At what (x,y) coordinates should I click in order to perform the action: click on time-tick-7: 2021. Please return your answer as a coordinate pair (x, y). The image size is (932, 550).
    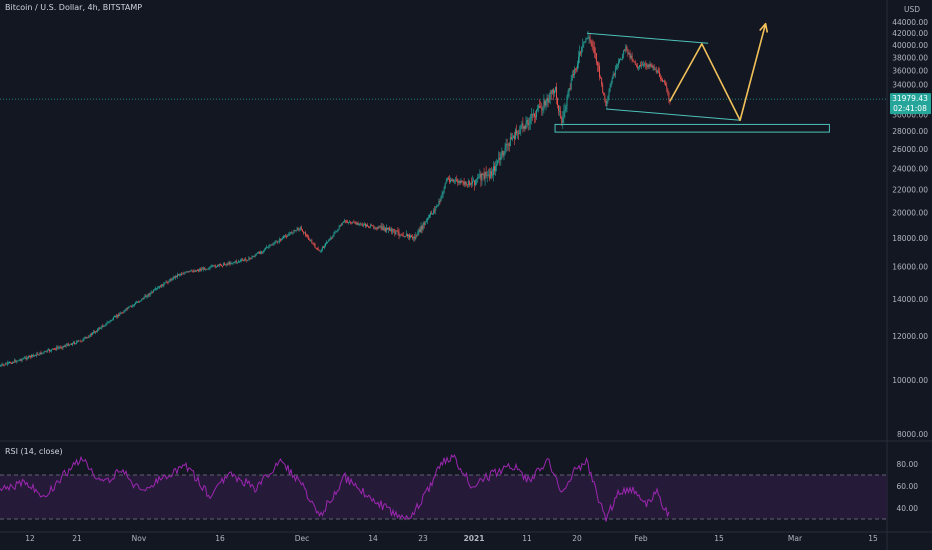
    Looking at the image, I should click on (474, 538).